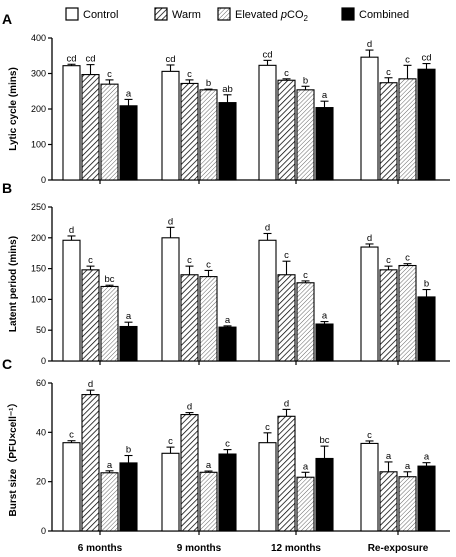 The height and width of the screenshot is (557, 456). Describe the element at coordinates (272, 16) in the screenshot. I see `legend-label-elevated-pco2: Elevated pCO2` at that location.